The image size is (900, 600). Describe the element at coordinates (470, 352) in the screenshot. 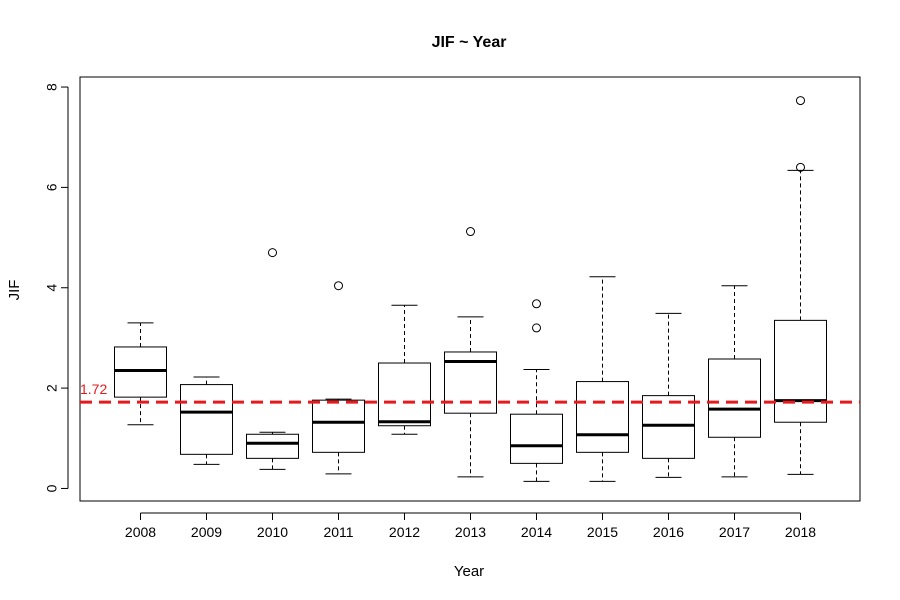

I see `box-2013` at that location.